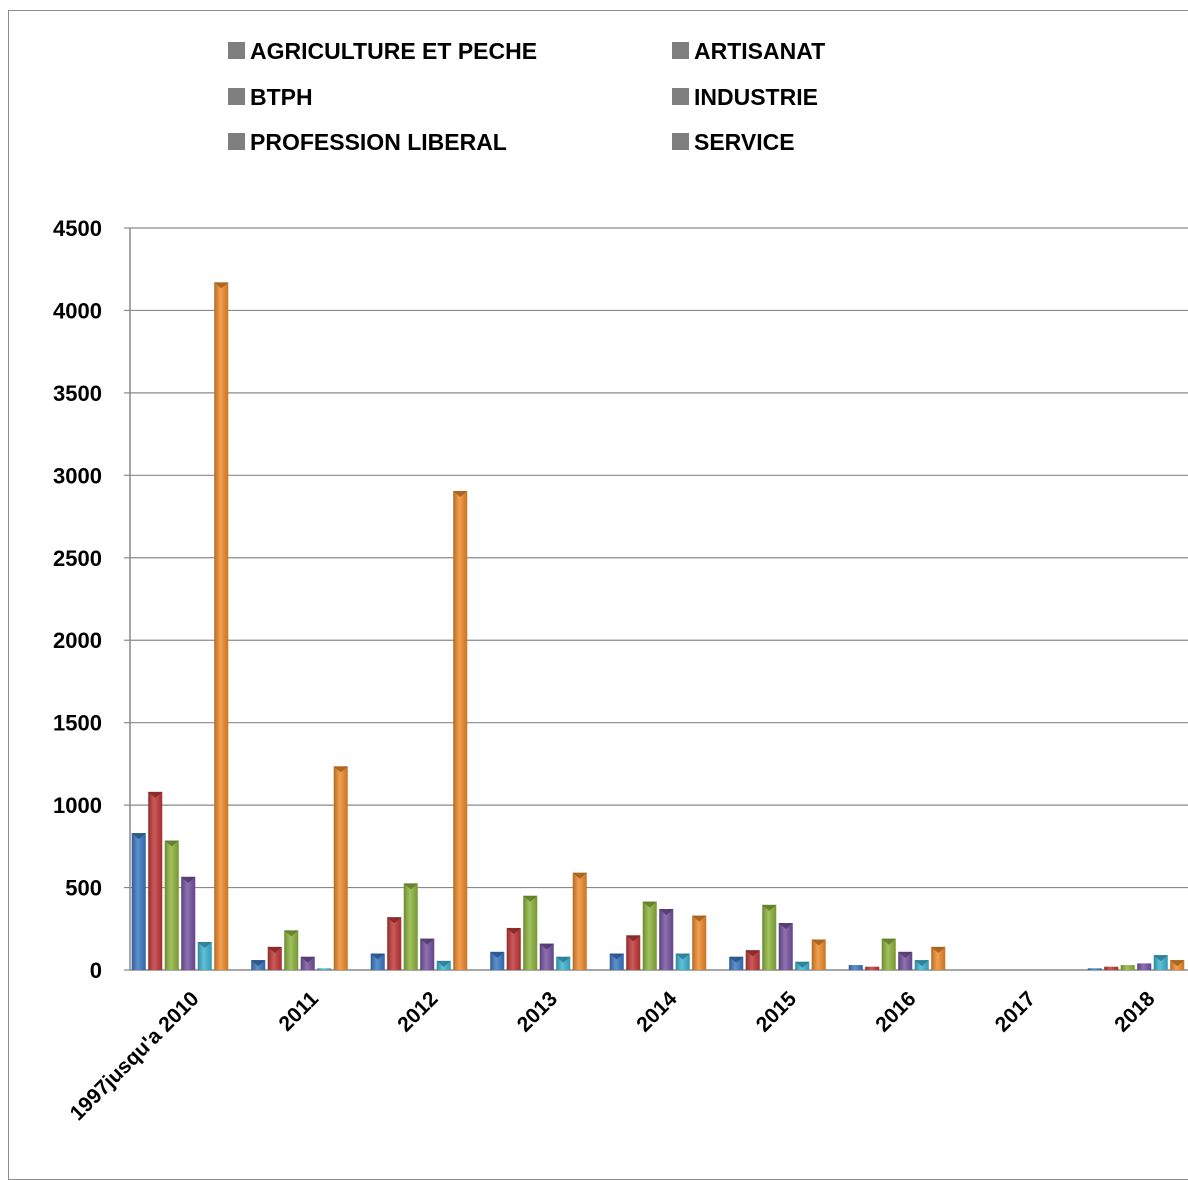 Image resolution: width=1188 pixels, height=1180 pixels. Describe the element at coordinates (281, 97) in the screenshot. I see `legend-label: BTPH` at that location.